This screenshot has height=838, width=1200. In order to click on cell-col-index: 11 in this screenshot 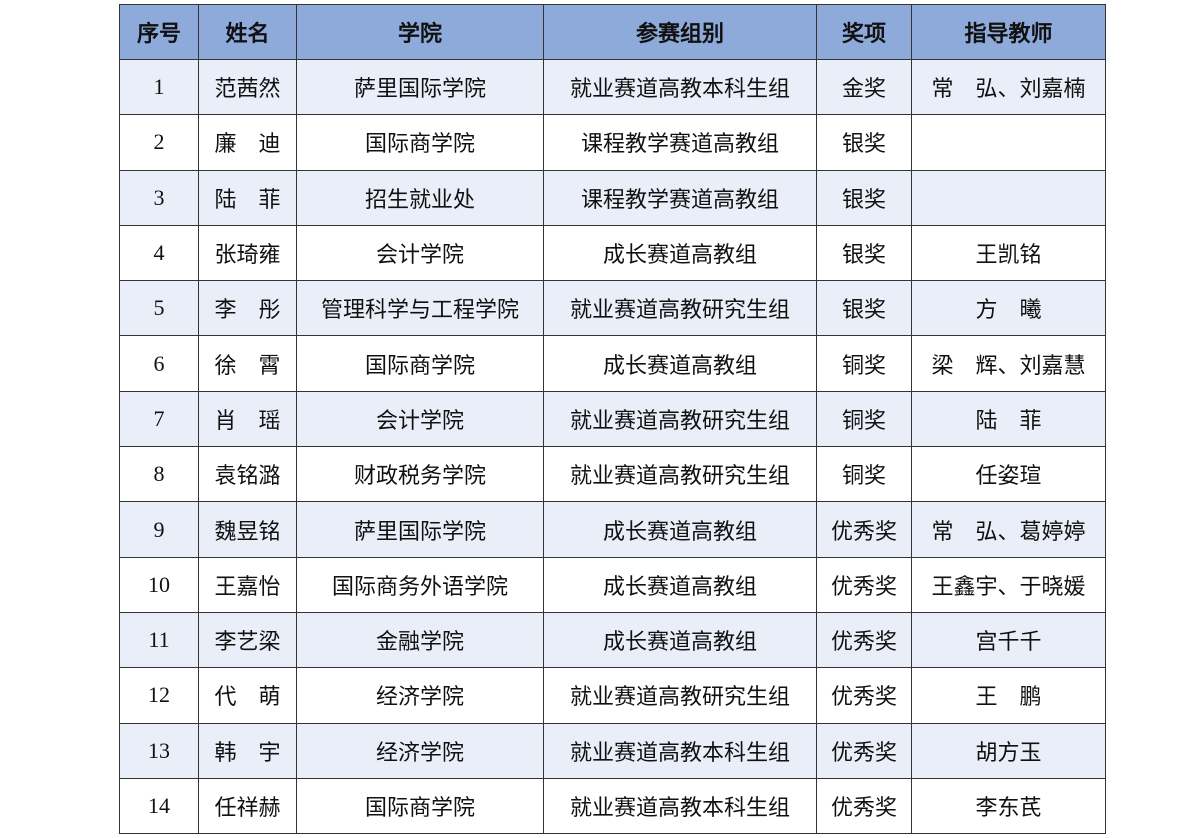, I will do `click(159, 640)`.